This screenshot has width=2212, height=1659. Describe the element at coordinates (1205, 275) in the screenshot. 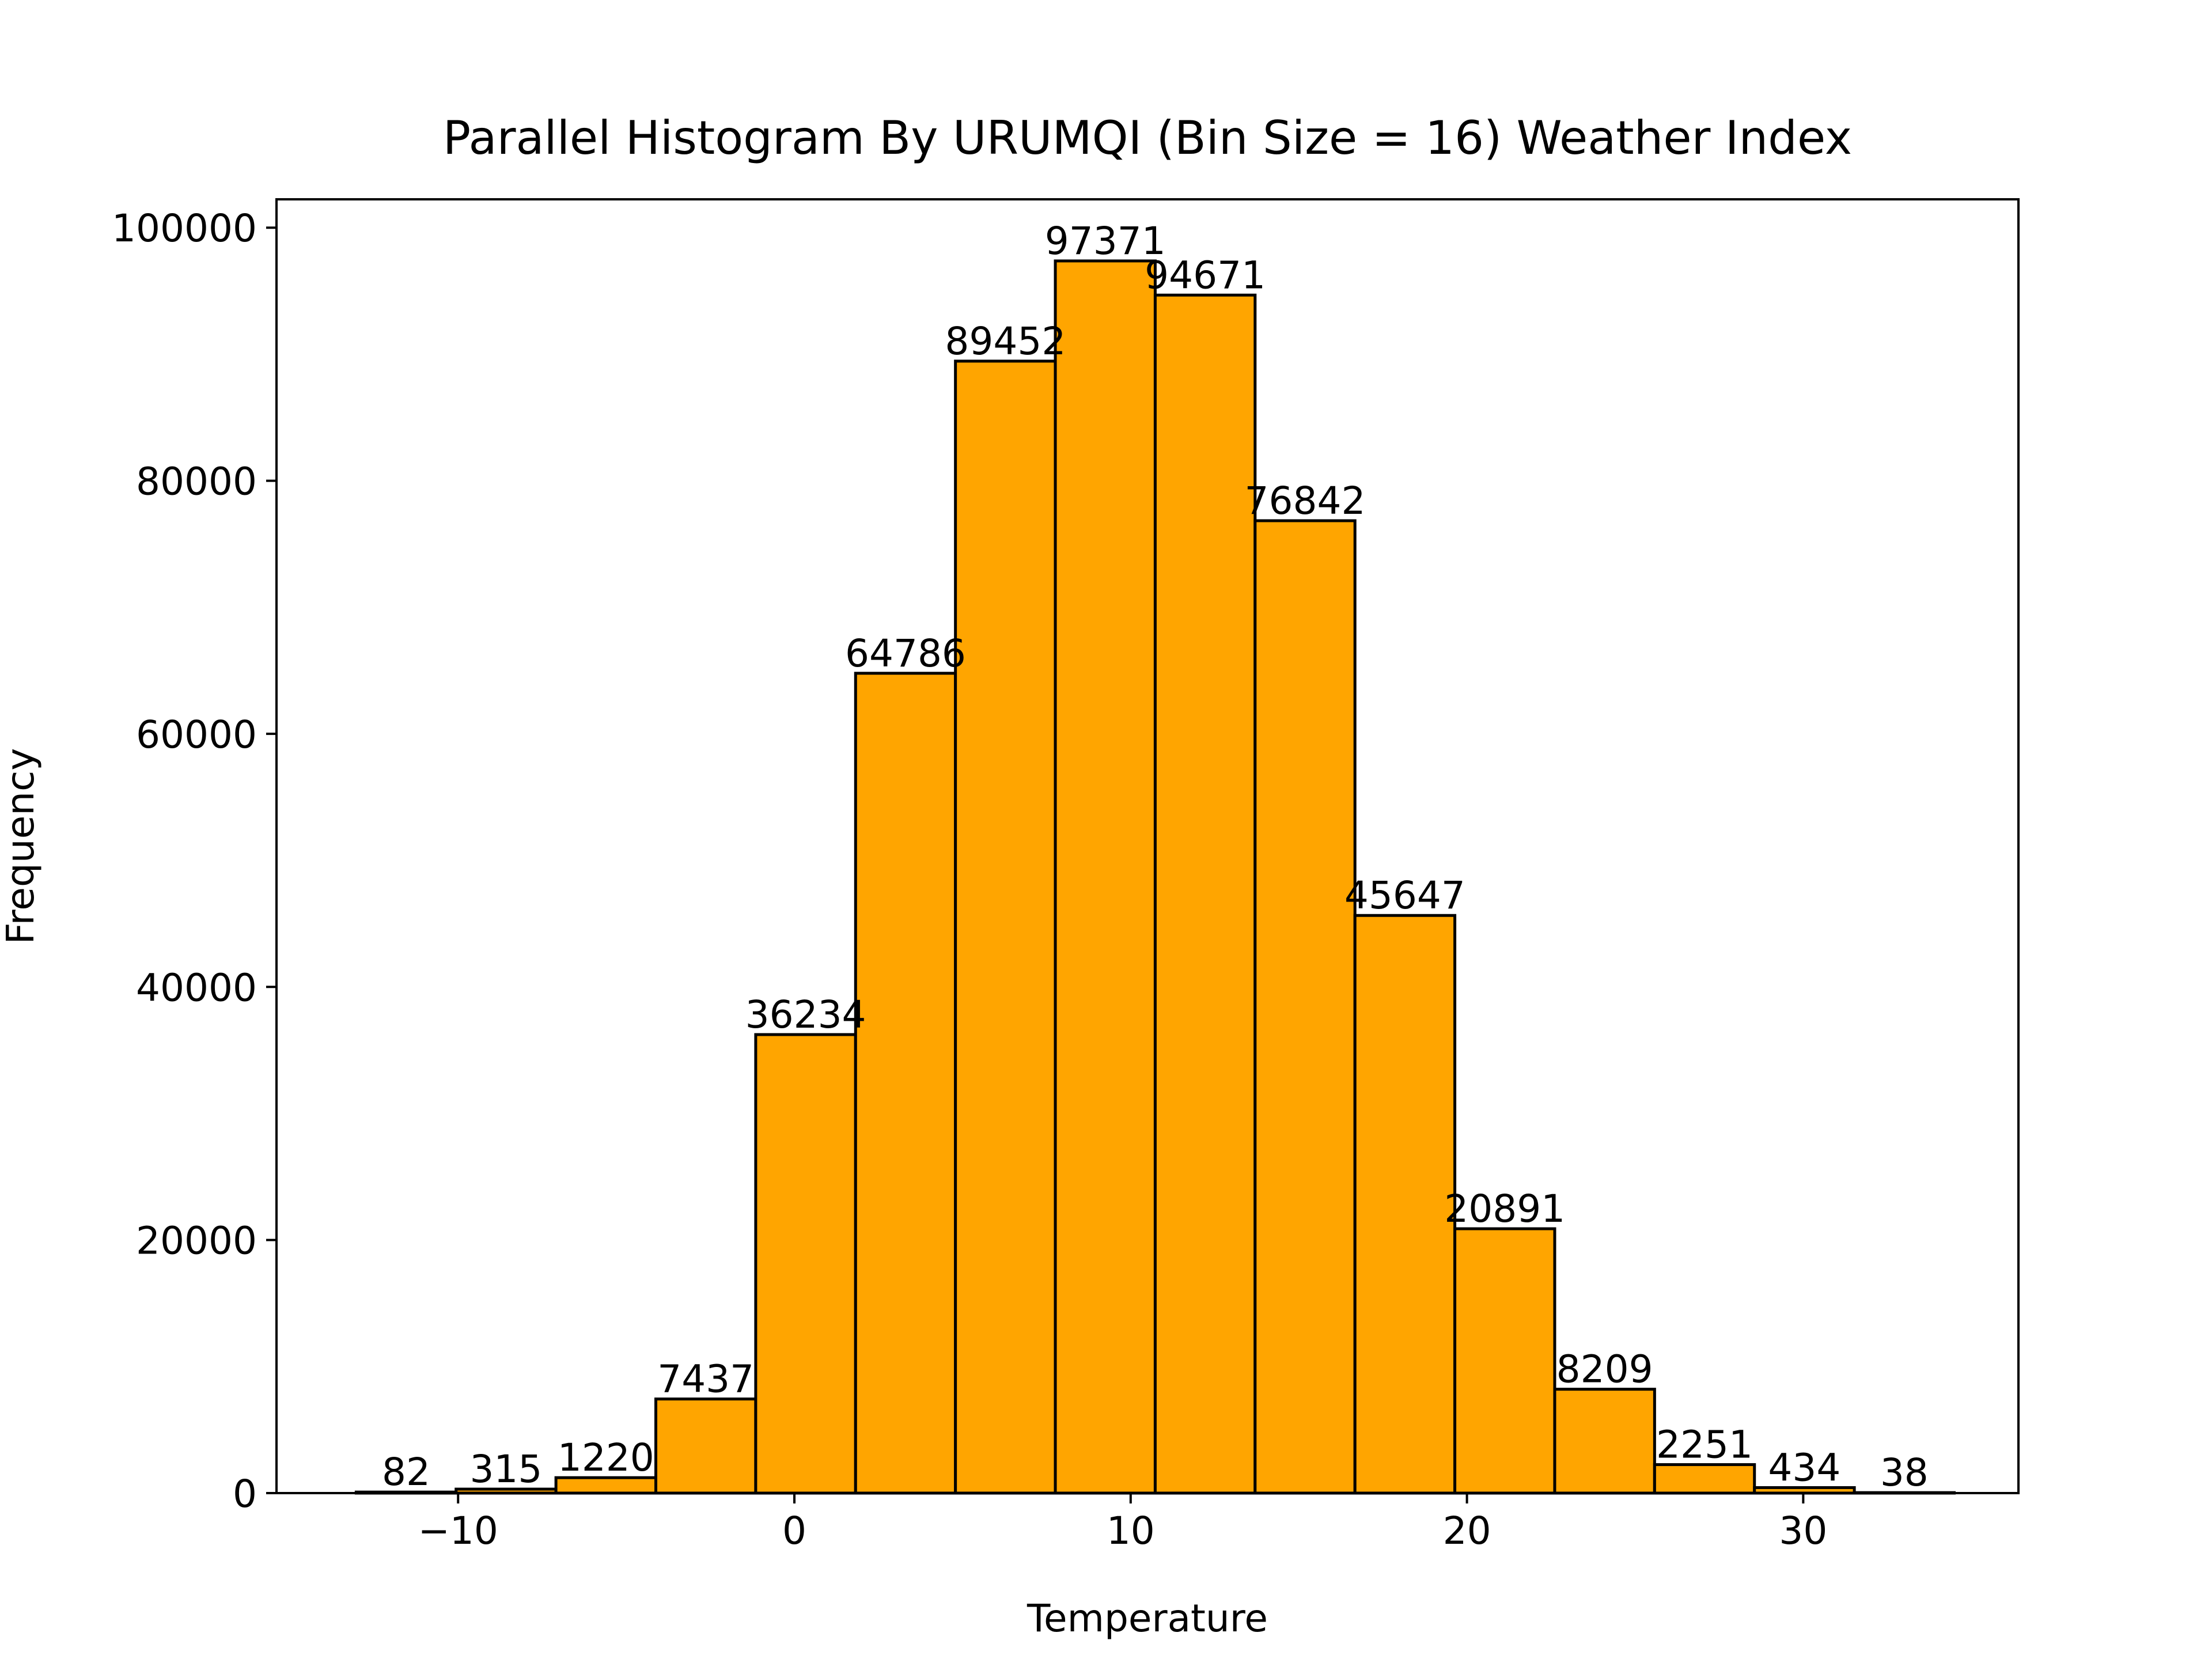

I see `bar-value-label: 94671` at that location.